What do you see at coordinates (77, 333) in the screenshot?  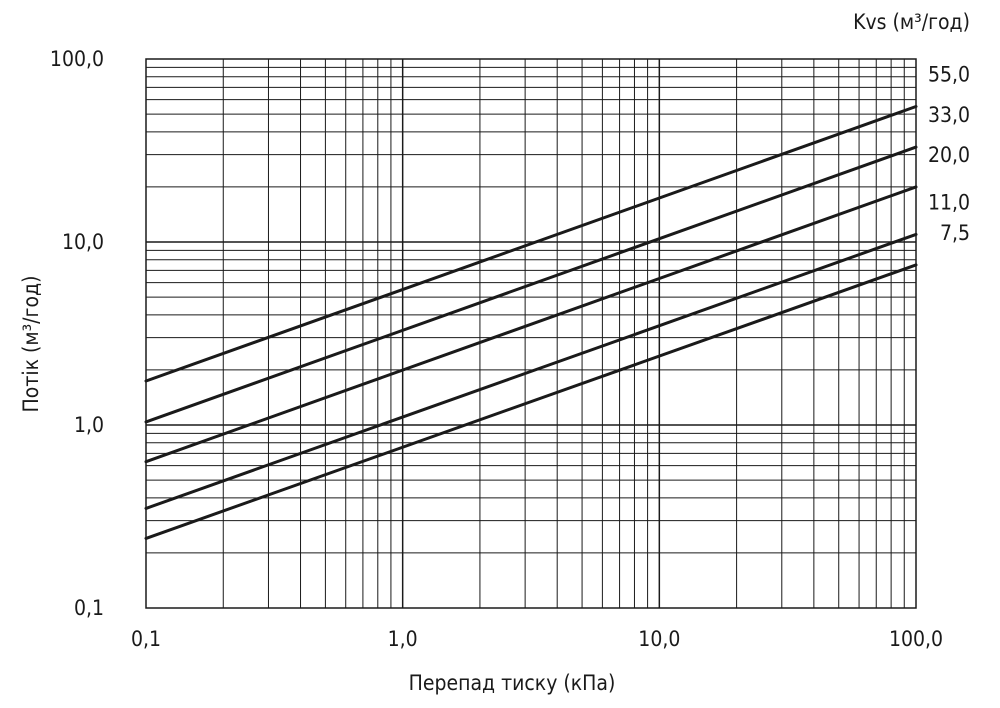 I see `y-tick-labels: 0,1 1,0 10,0 100,0` at bounding box center [77, 333].